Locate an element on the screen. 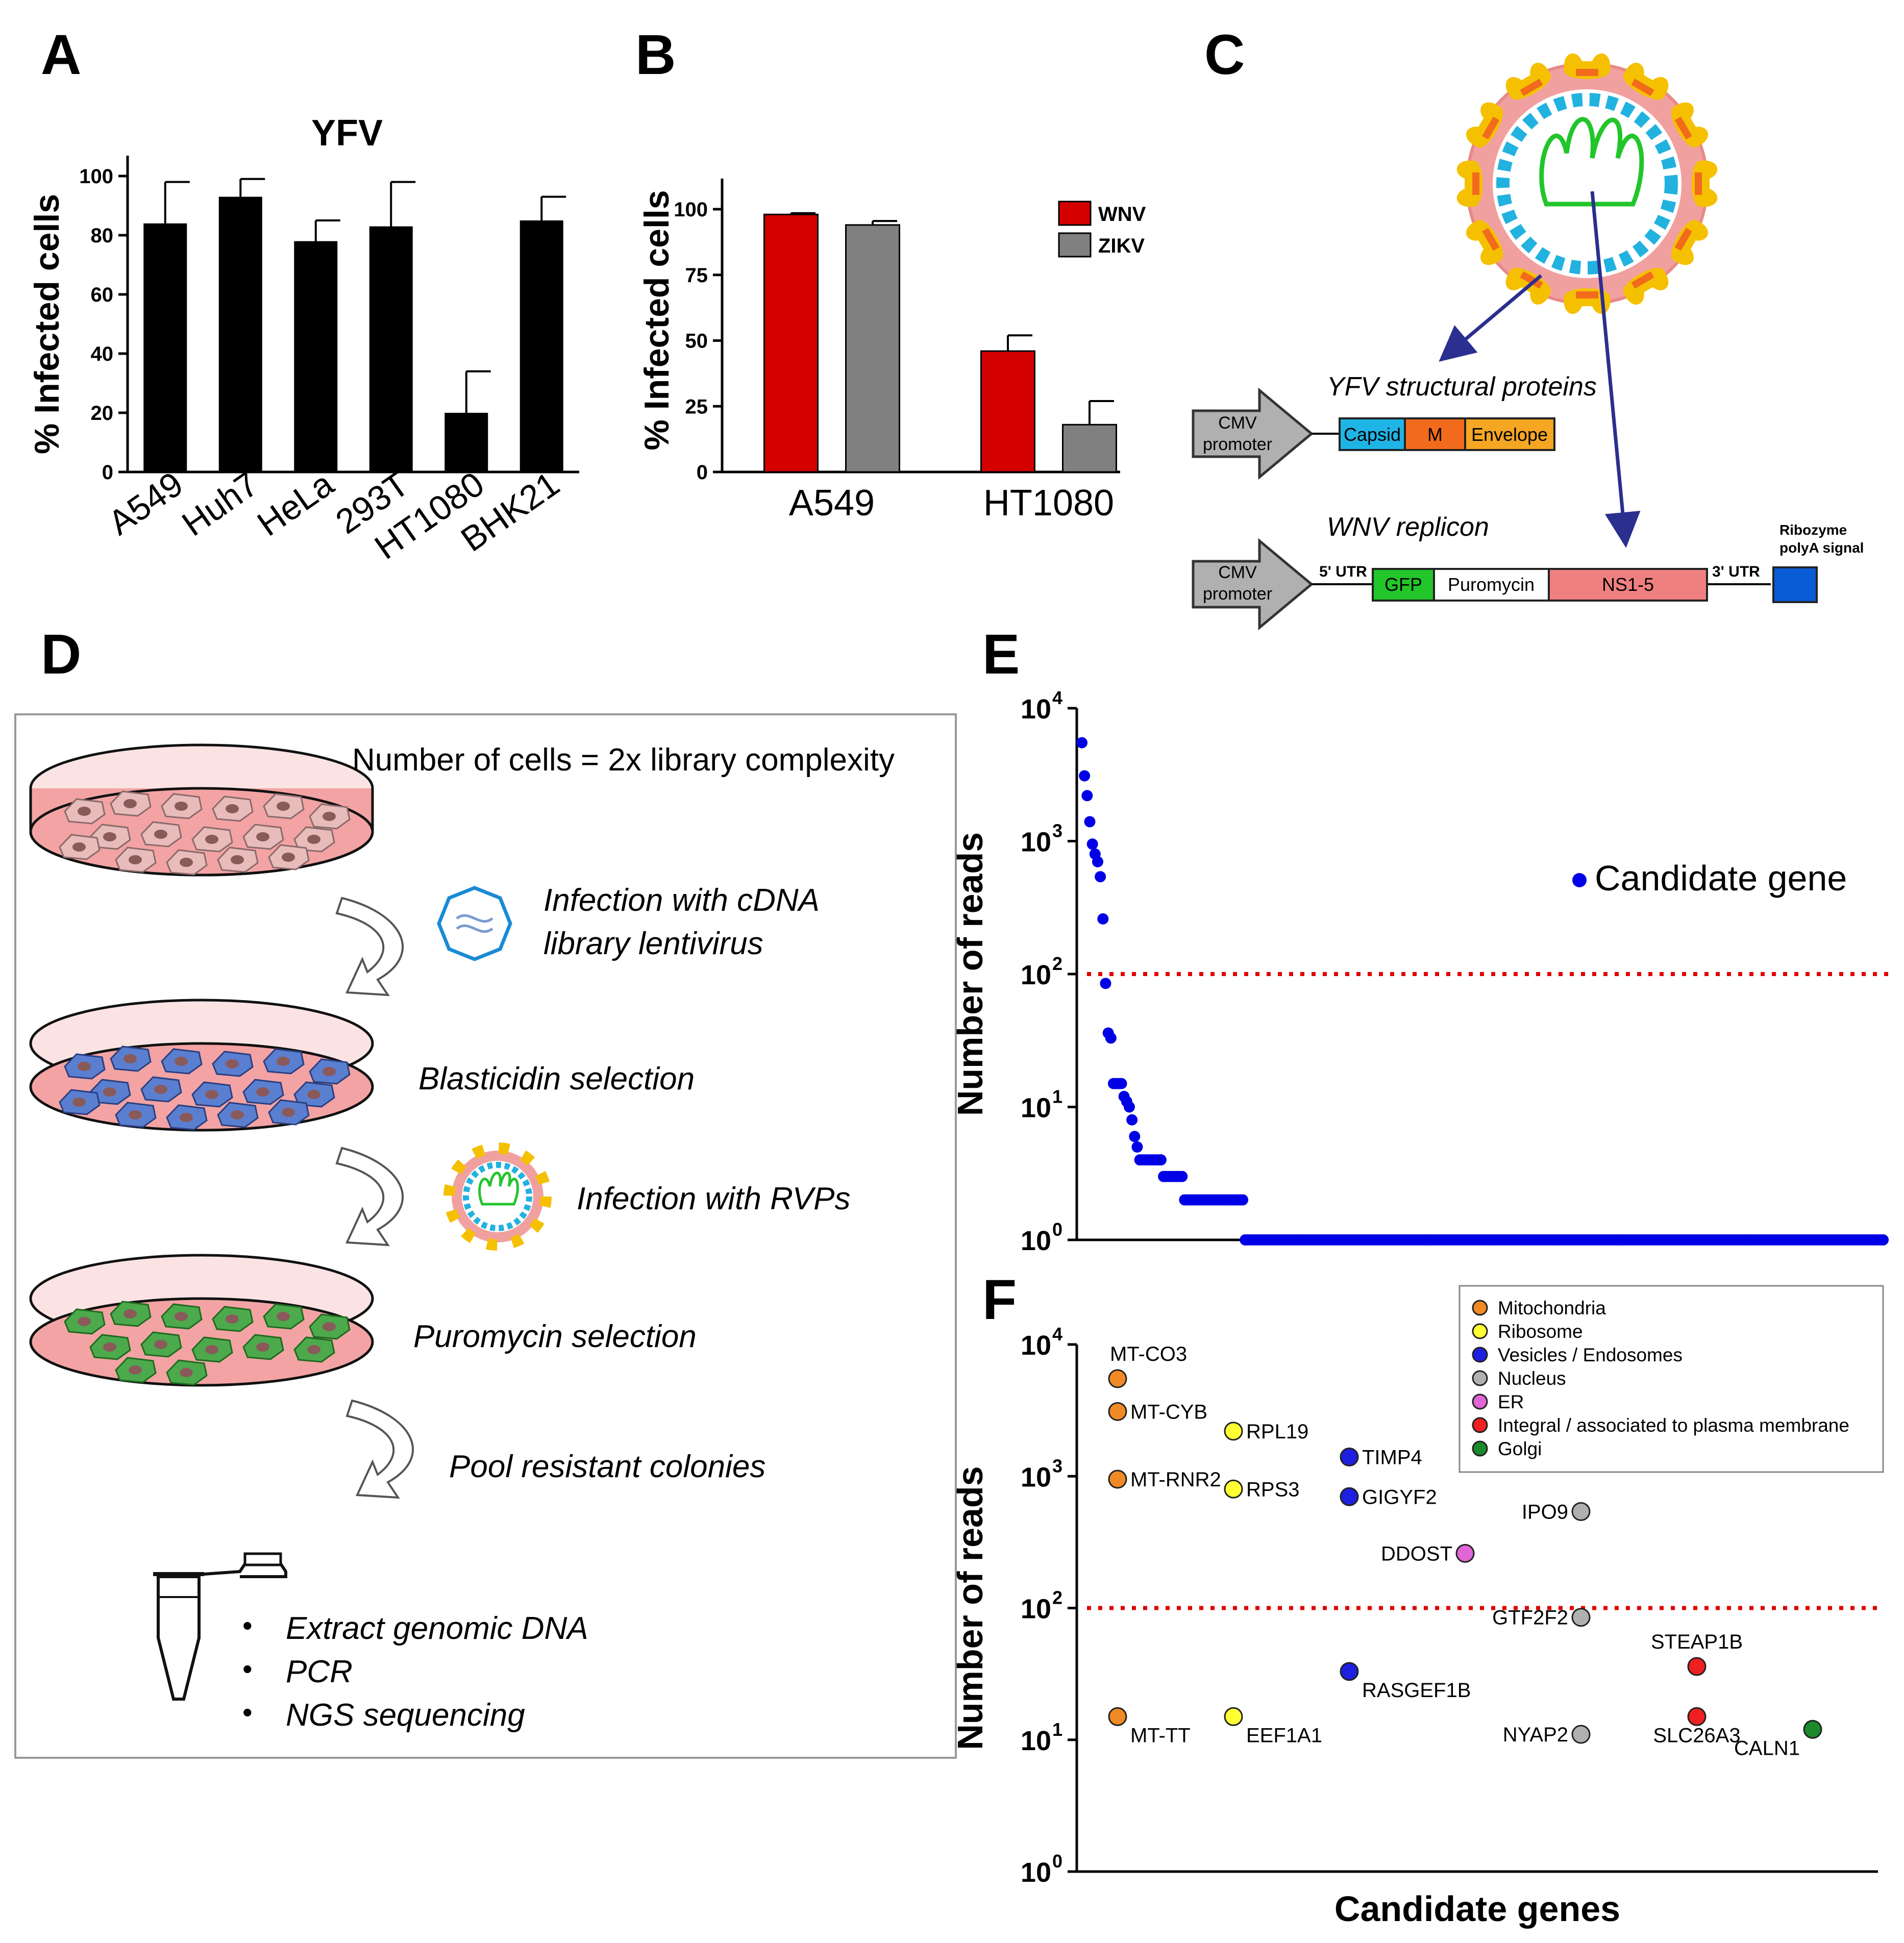  virus-particle-icon is located at coordinates (1587, 183).